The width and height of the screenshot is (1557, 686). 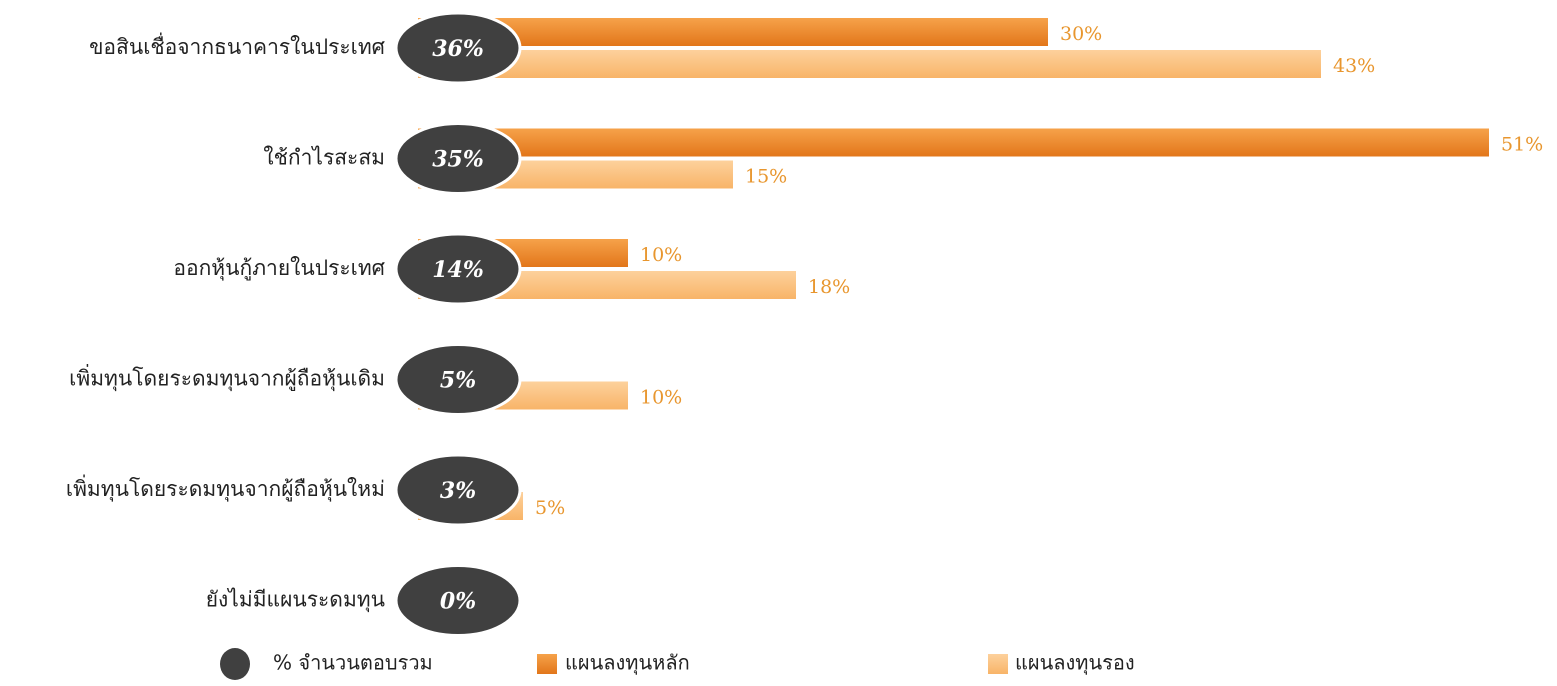 I want to click on category-label: ใช้กำไรสะสม, so click(x=324, y=158).